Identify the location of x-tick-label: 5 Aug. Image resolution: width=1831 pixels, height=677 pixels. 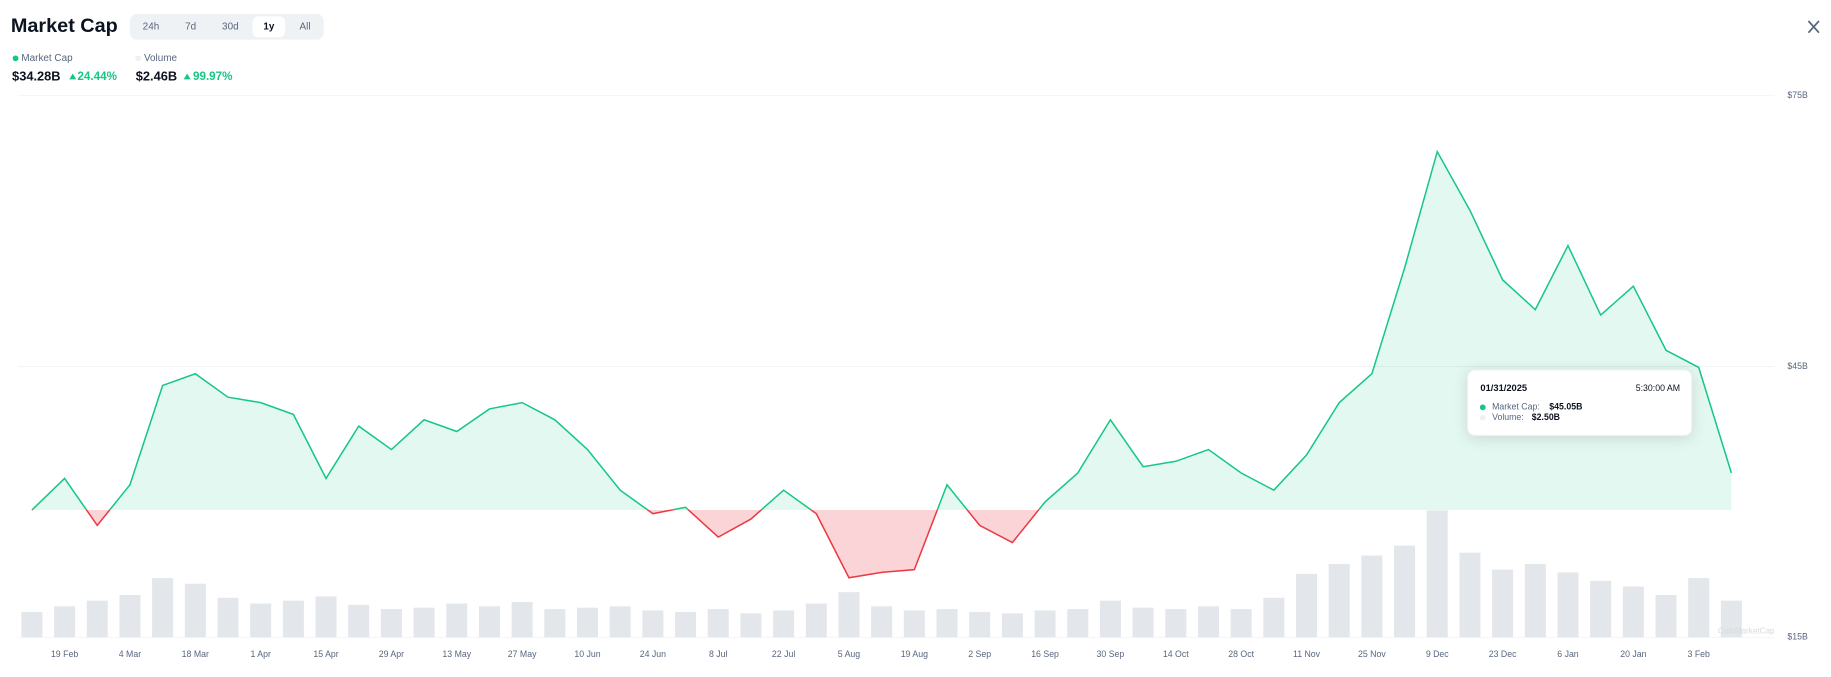
(849, 654).